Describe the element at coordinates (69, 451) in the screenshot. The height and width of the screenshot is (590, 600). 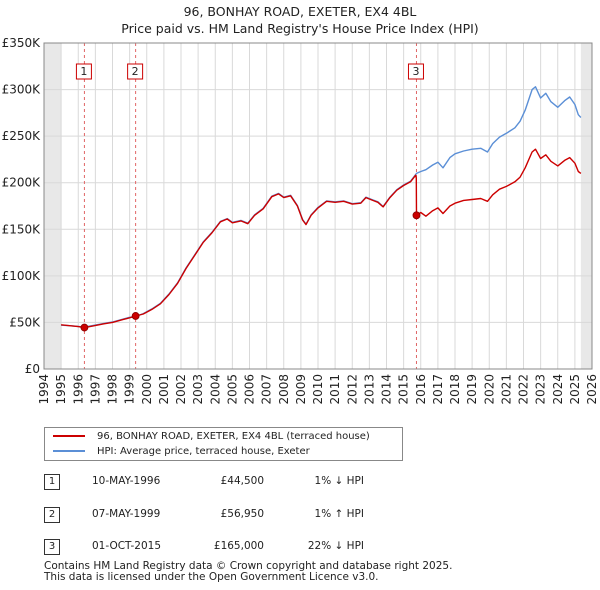
I see `legend-swatch-hpi` at that location.